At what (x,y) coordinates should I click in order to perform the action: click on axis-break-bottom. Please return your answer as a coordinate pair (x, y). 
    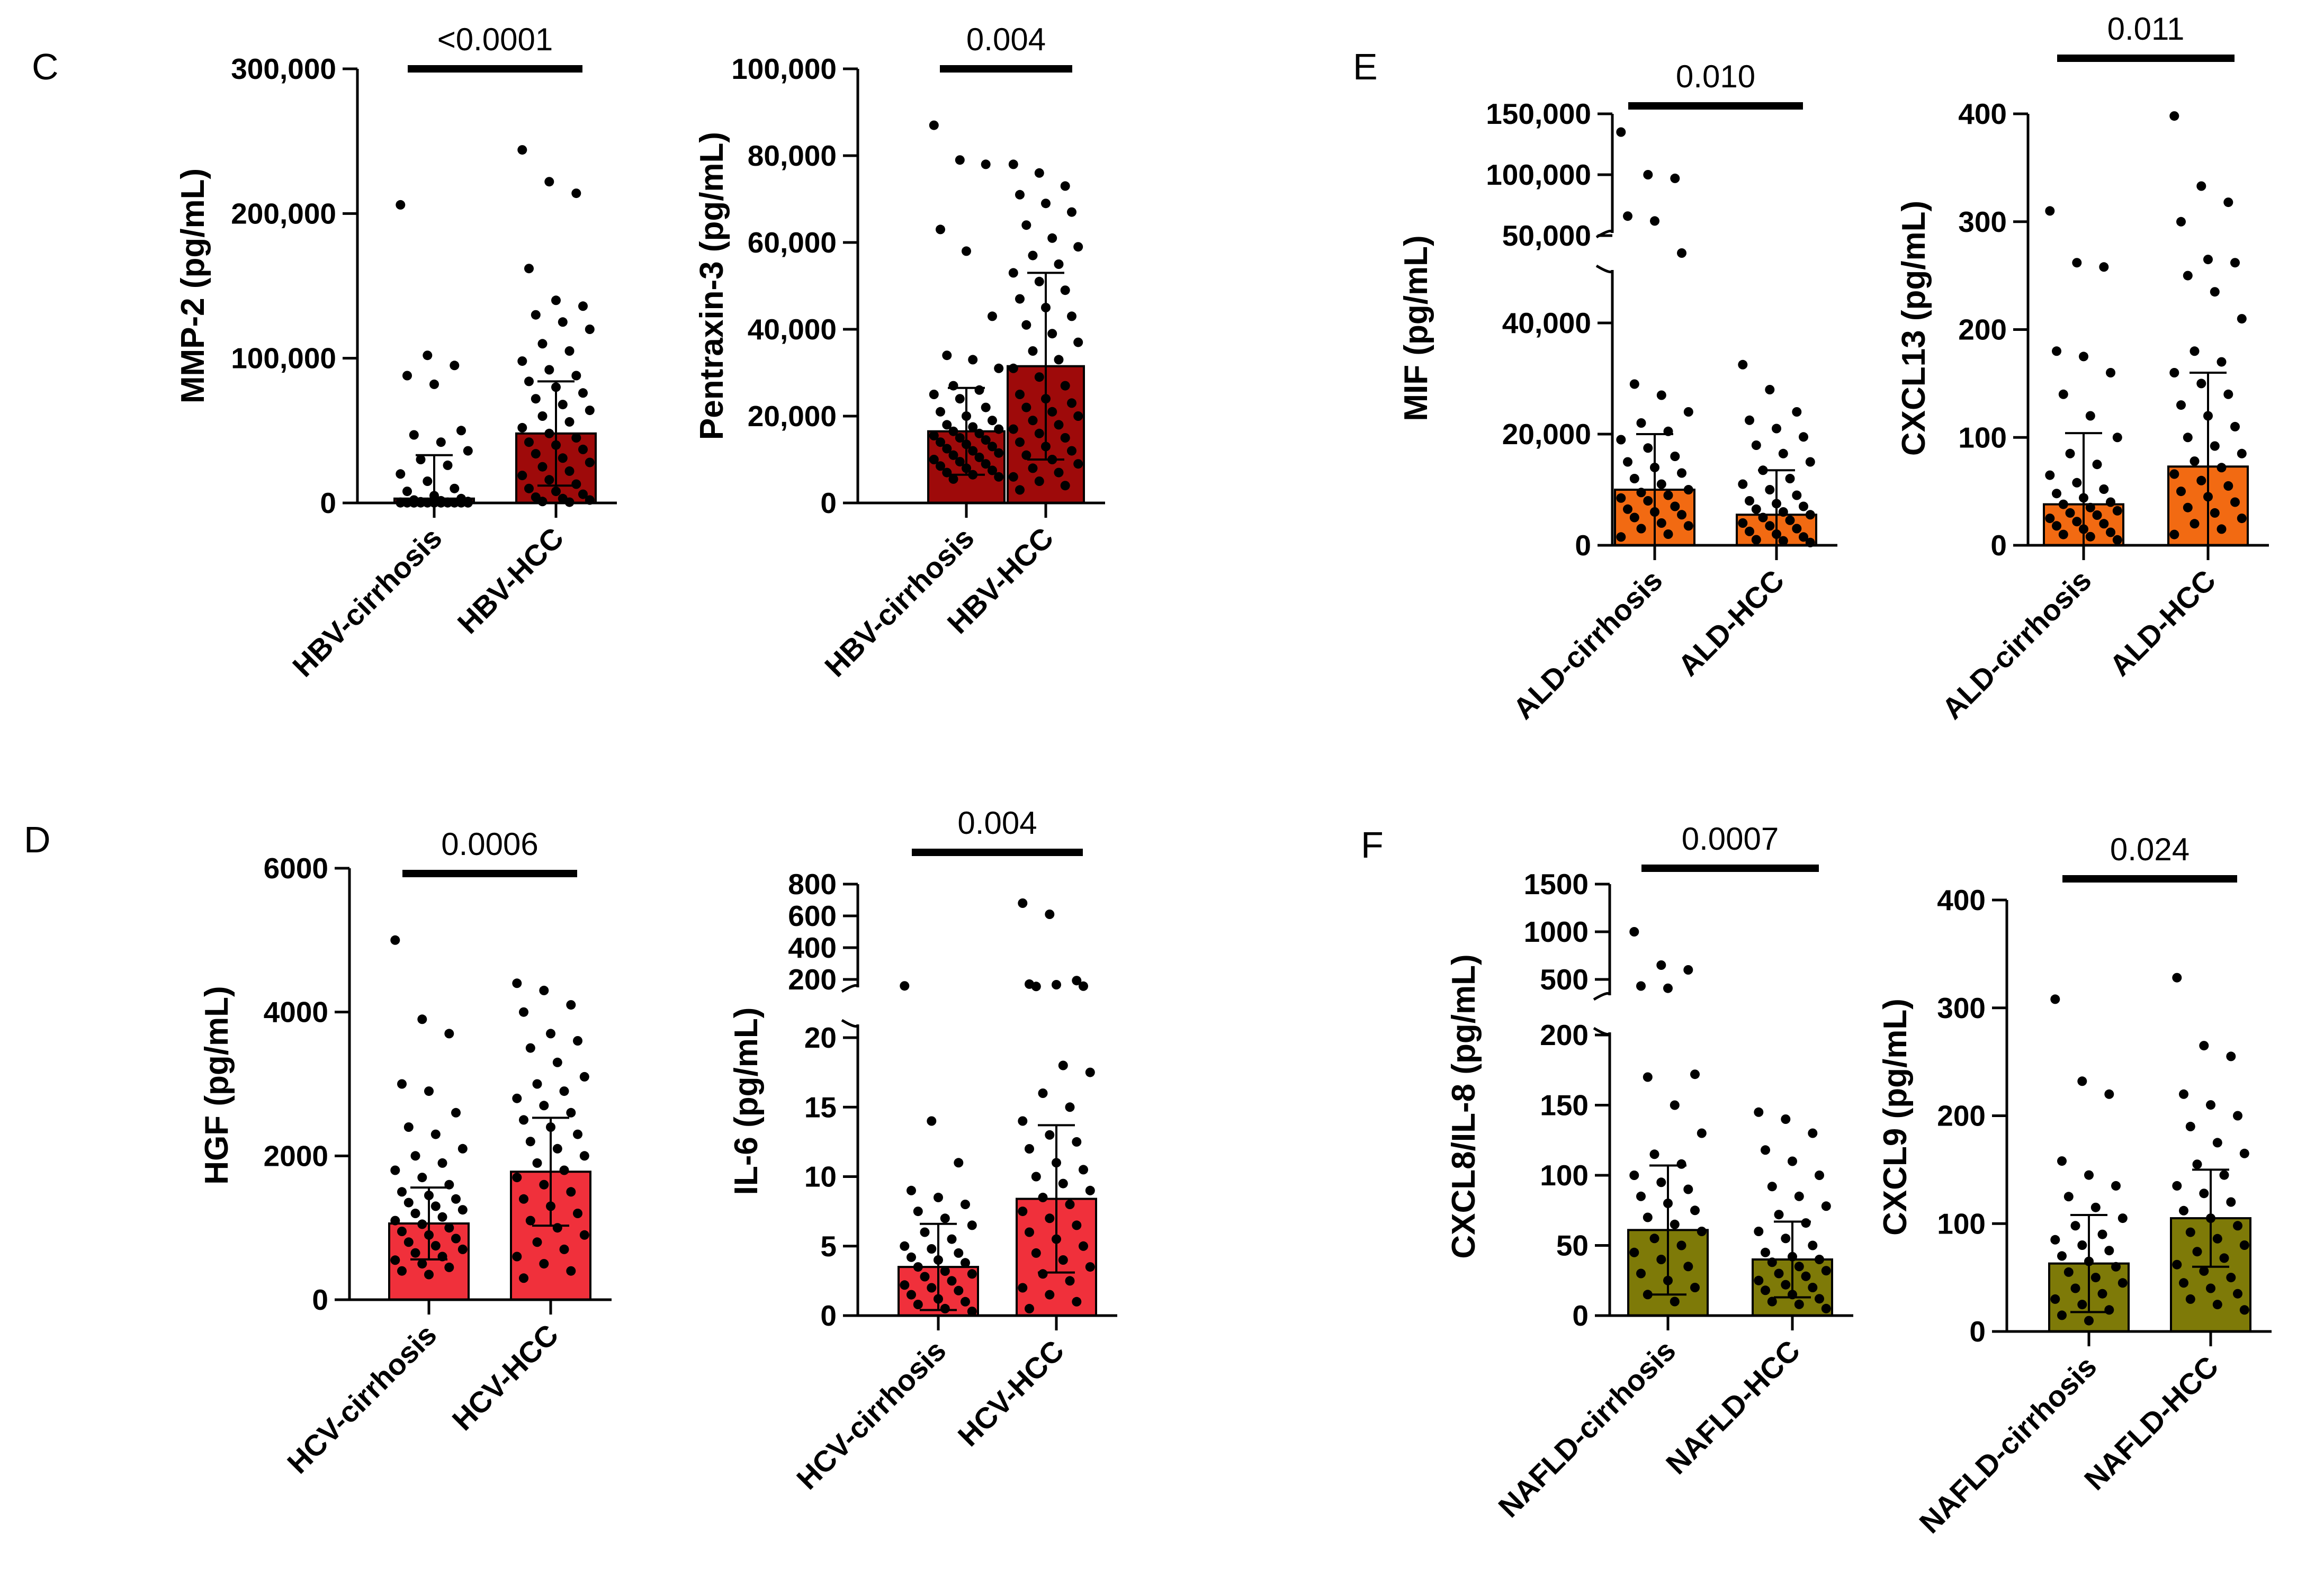
    Looking at the image, I should click on (1602, 1031).